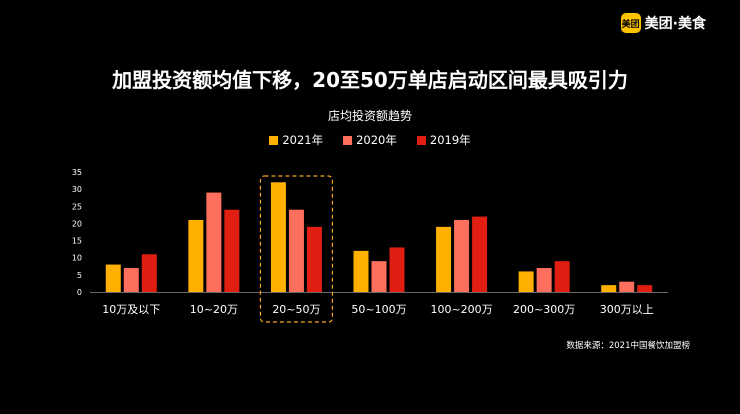 The height and width of the screenshot is (414, 740). Describe the element at coordinates (77, 258) in the screenshot. I see `y-tick-label: 10` at that location.